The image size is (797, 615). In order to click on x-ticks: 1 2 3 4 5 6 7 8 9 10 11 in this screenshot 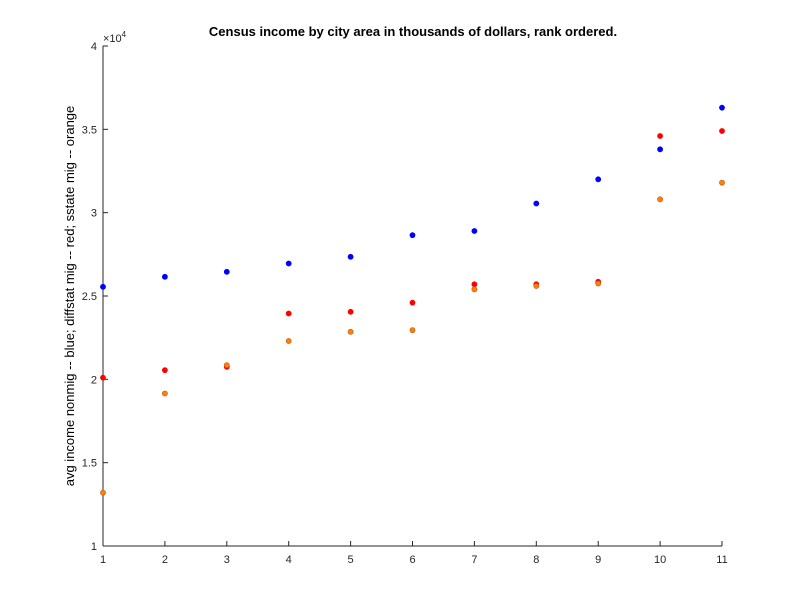, I will do `click(414, 553)`.